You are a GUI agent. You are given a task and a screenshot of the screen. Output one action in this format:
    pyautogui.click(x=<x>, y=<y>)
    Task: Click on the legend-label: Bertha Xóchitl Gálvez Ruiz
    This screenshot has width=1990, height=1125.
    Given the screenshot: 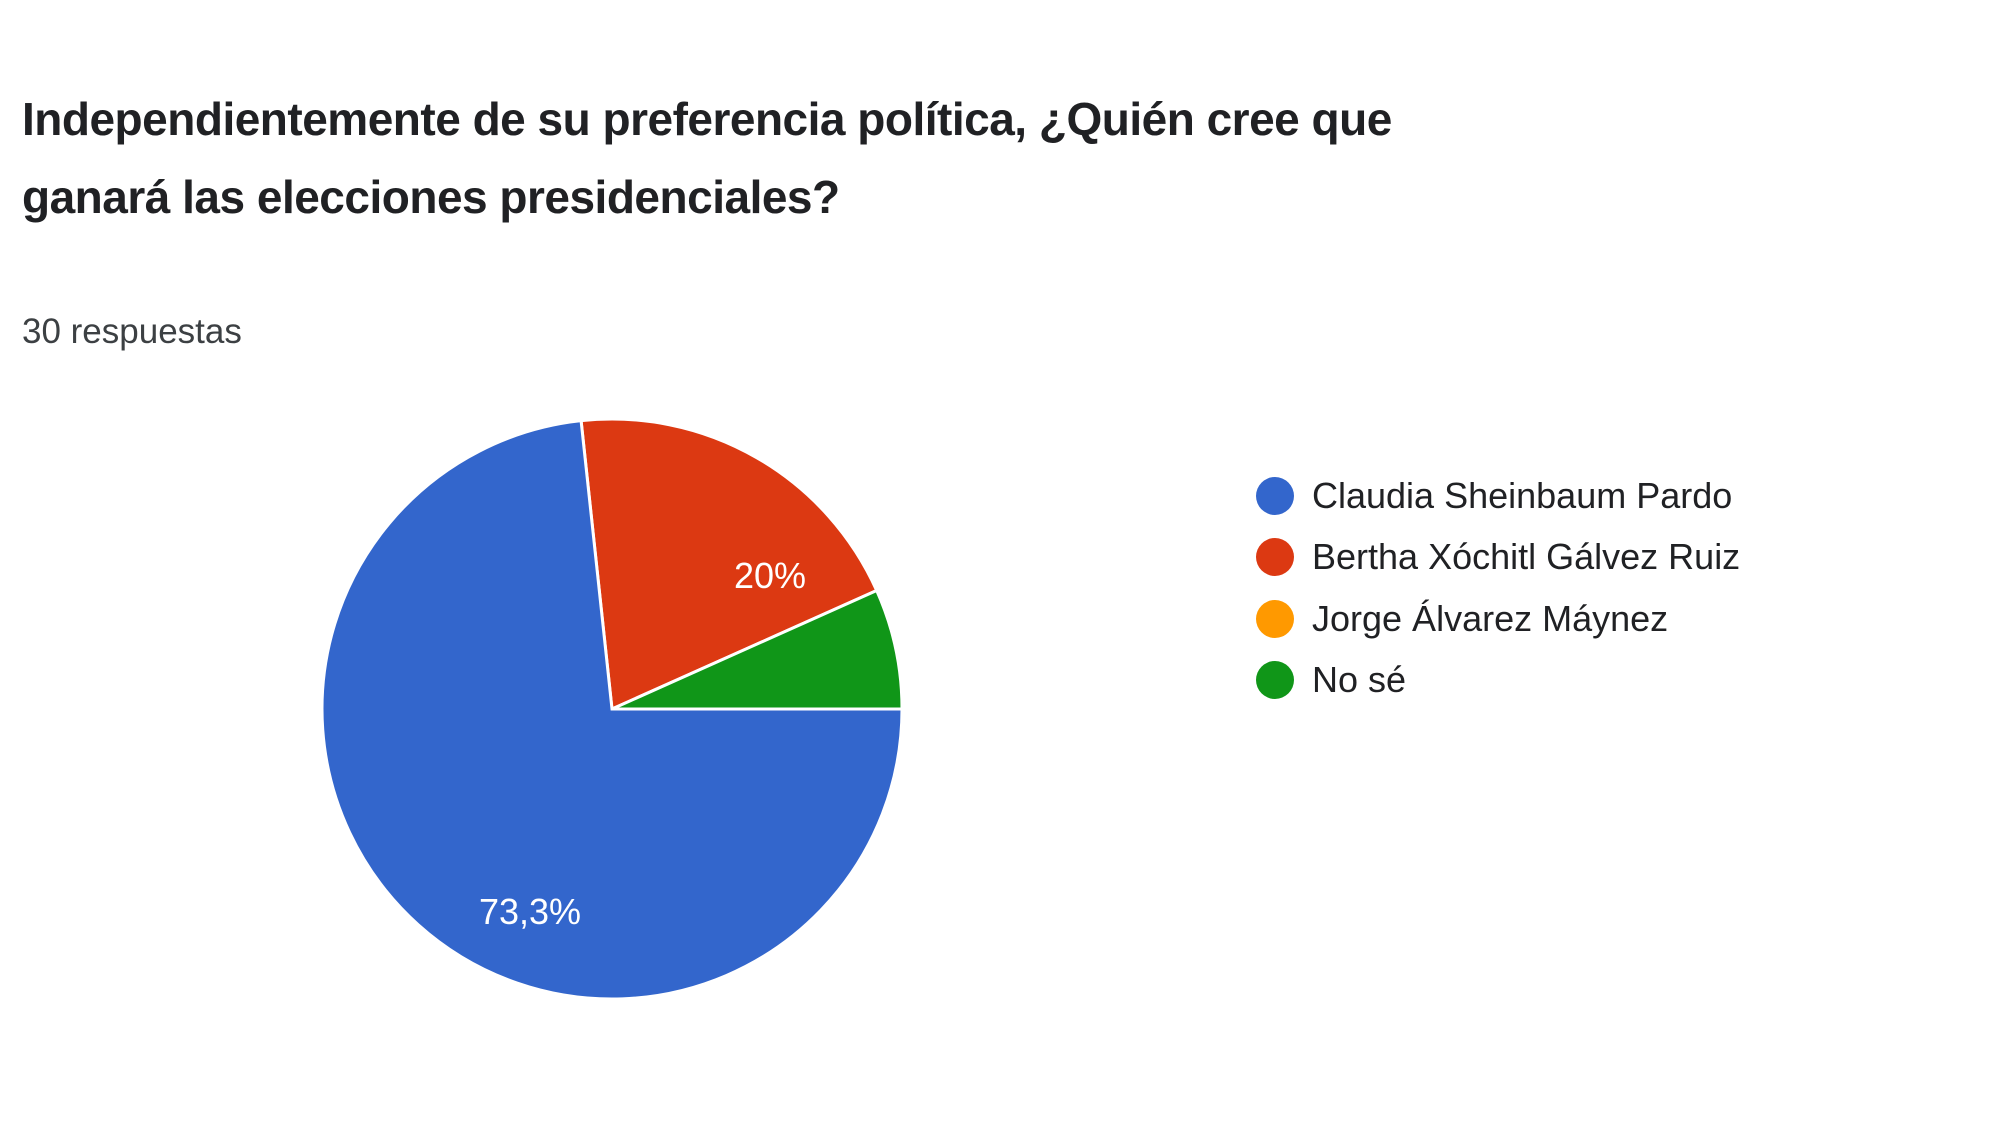 What is the action you would take?
    pyautogui.click(x=1526, y=557)
    